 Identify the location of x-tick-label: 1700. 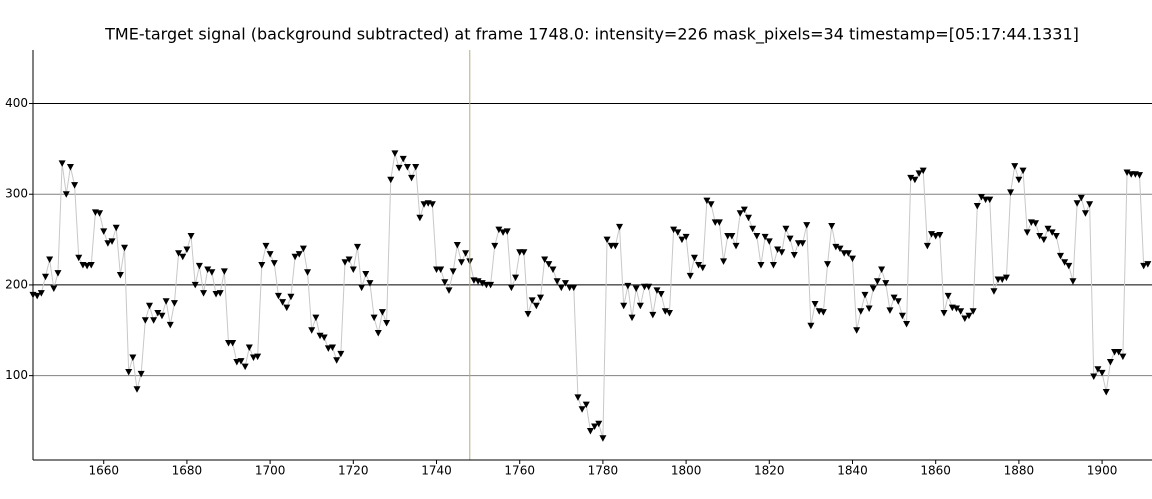
(270, 471).